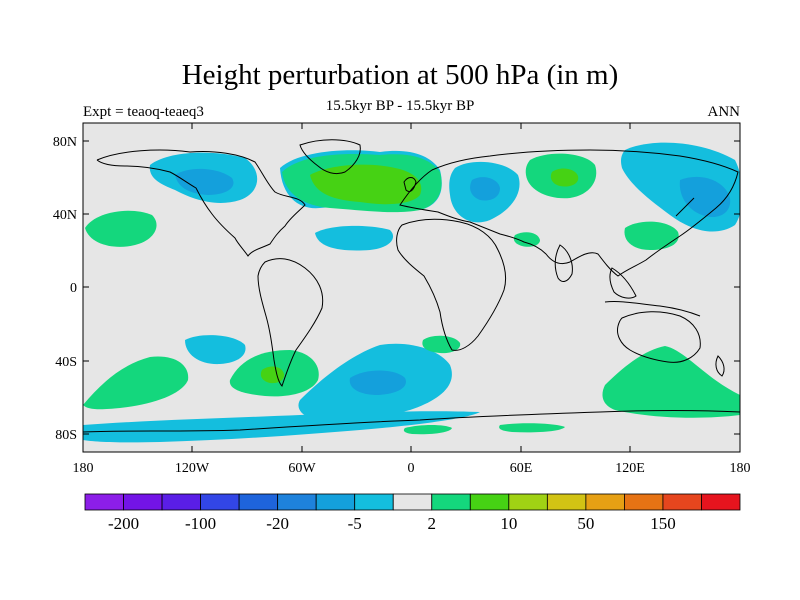 This screenshot has height=600, width=800. What do you see at coordinates (354, 238) in the screenshot?
I see `negative-region-subtropical-atlantic` at bounding box center [354, 238].